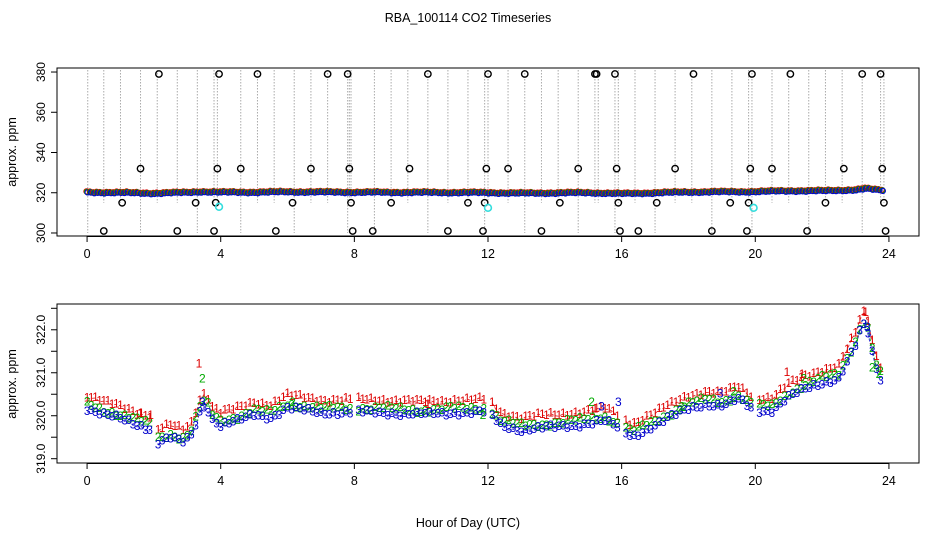  What do you see at coordinates (12, 383) in the screenshot?
I see `bottom-y-axis-label: approx. ppm` at bounding box center [12, 383].